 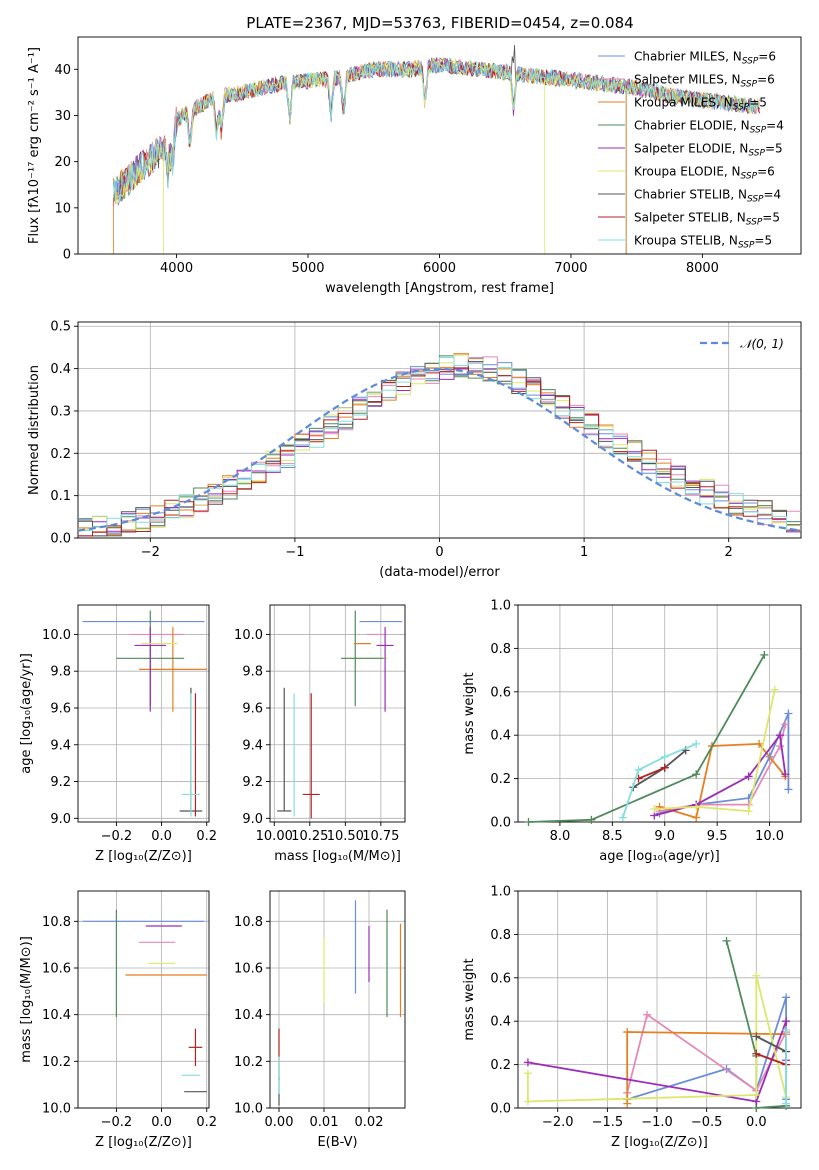 I want to click on legend-label: Salpeter ELODIE, NSSP=5, so click(x=708, y=150).